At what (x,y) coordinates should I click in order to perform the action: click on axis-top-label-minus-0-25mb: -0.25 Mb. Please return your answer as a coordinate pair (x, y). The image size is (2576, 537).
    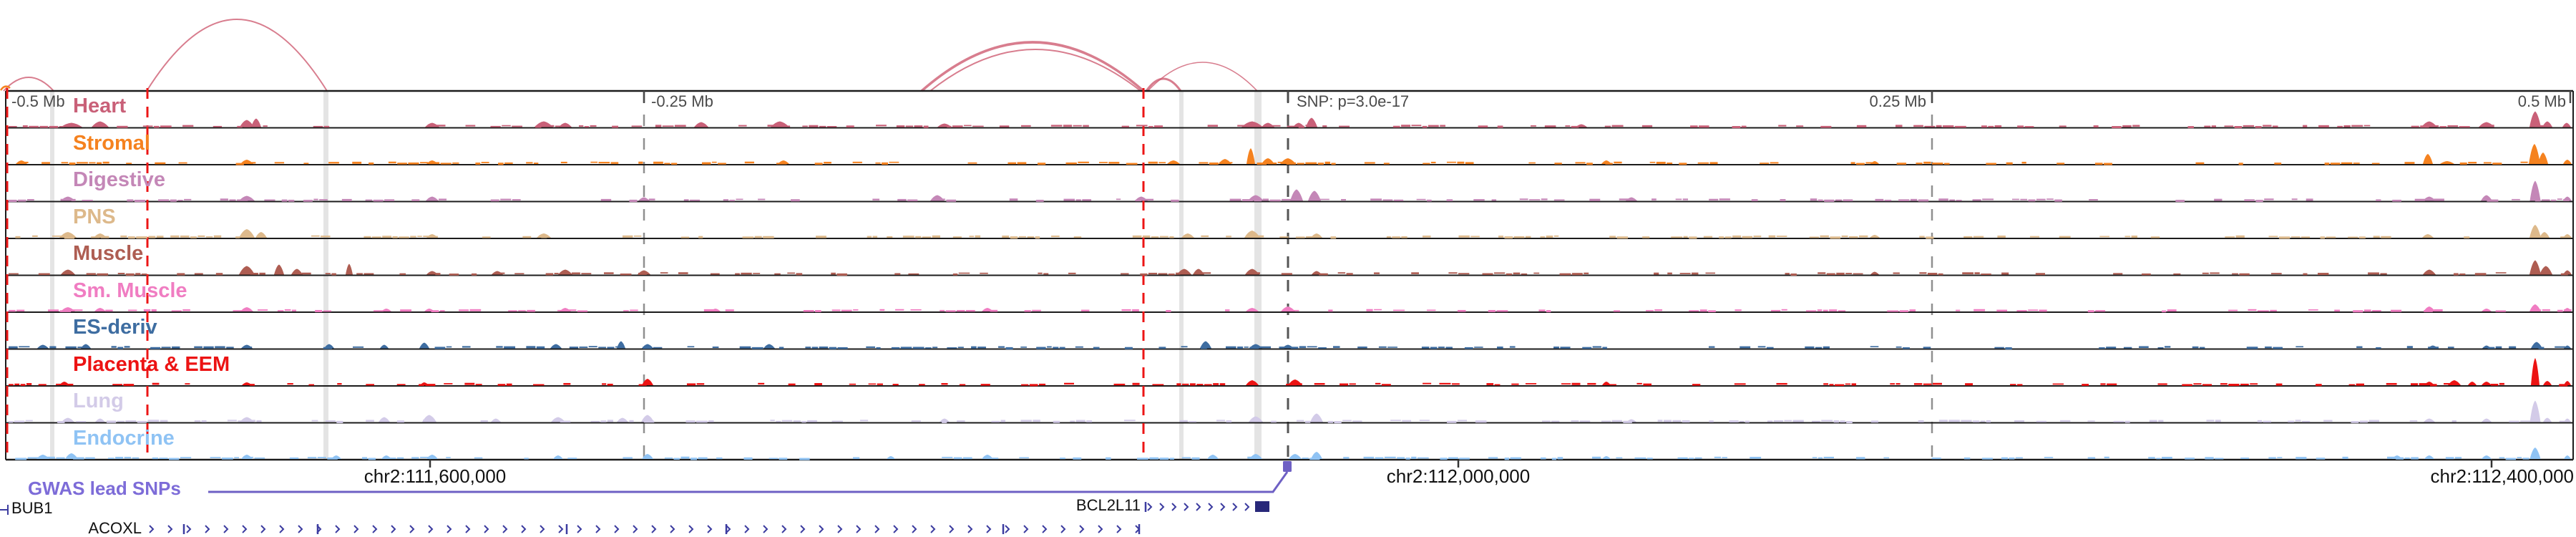
    Looking at the image, I should click on (682, 101).